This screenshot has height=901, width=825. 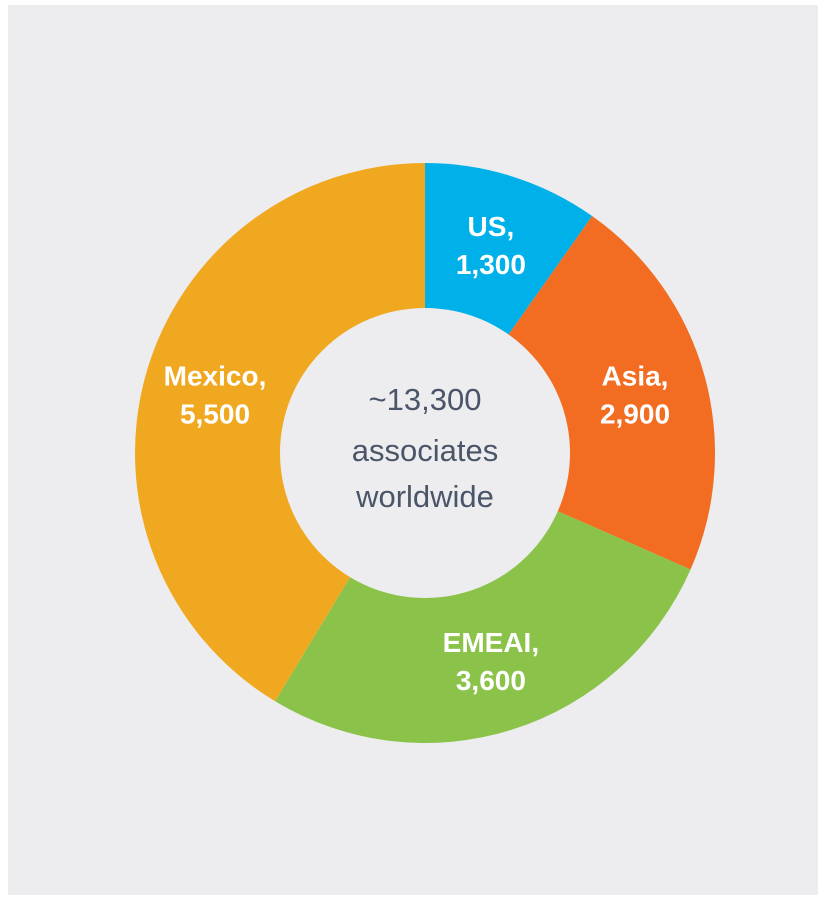 What do you see at coordinates (424, 496) in the screenshot?
I see `center-text-line-3: worldwide` at bounding box center [424, 496].